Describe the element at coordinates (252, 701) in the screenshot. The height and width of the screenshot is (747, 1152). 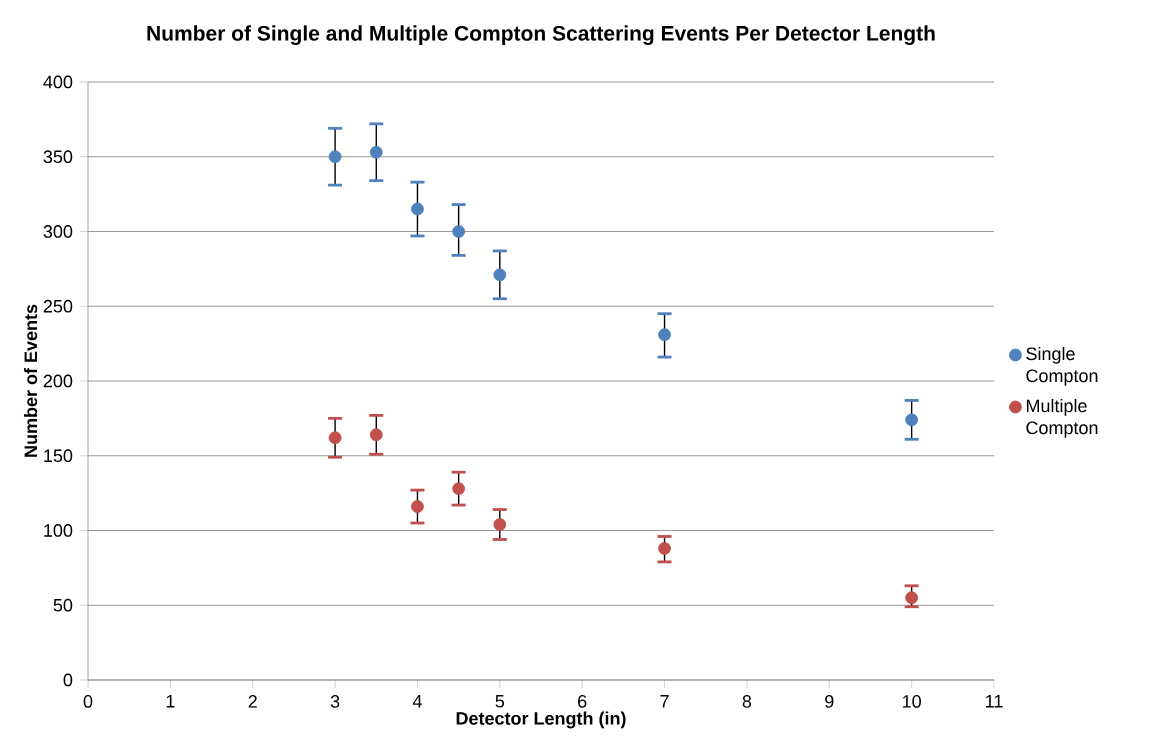
I see `x-tick-label: 2` at that location.